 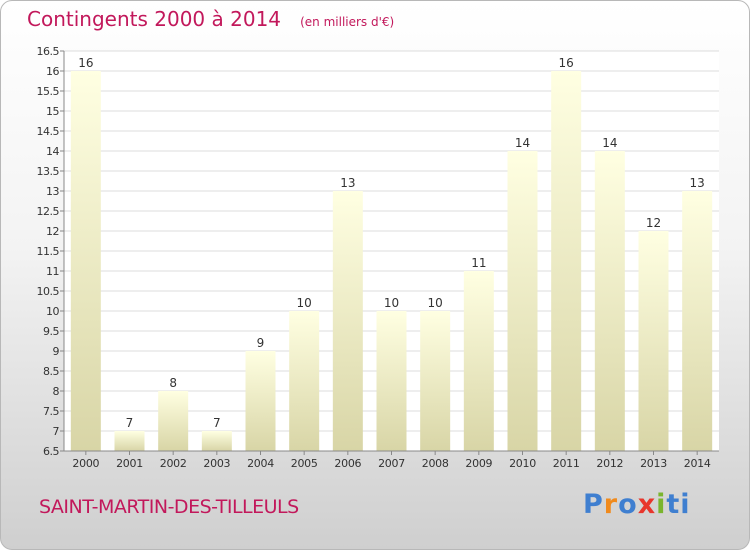 I want to click on y-tick-label: 10, so click(x=52, y=311).